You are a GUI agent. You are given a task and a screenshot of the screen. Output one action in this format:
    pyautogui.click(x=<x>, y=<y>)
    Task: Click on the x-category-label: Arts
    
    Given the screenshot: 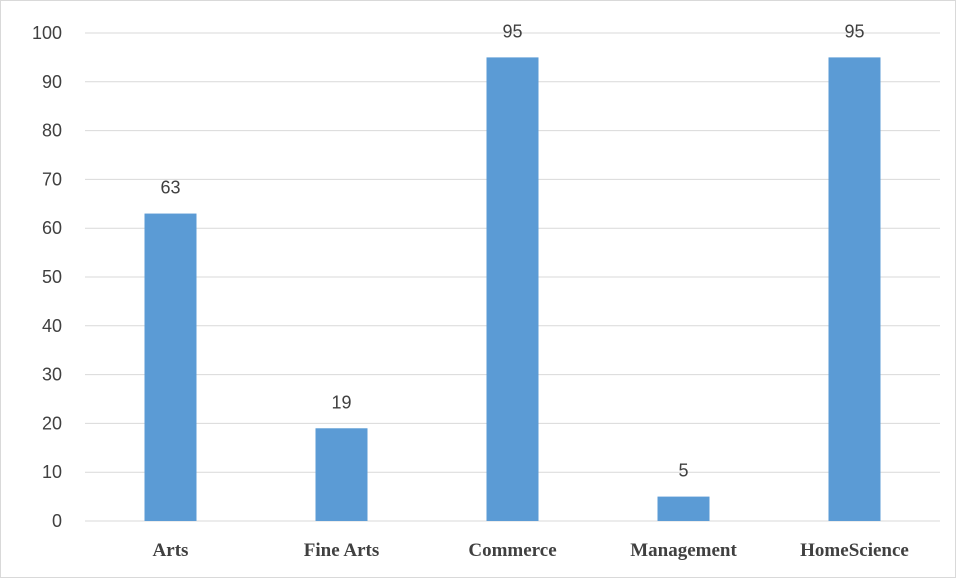 What is the action you would take?
    pyautogui.click(x=171, y=550)
    